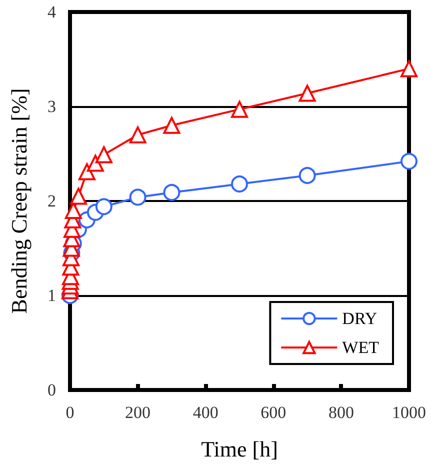  Describe the element at coordinates (52, 390) in the screenshot. I see `y-tick-label: 0` at that location.